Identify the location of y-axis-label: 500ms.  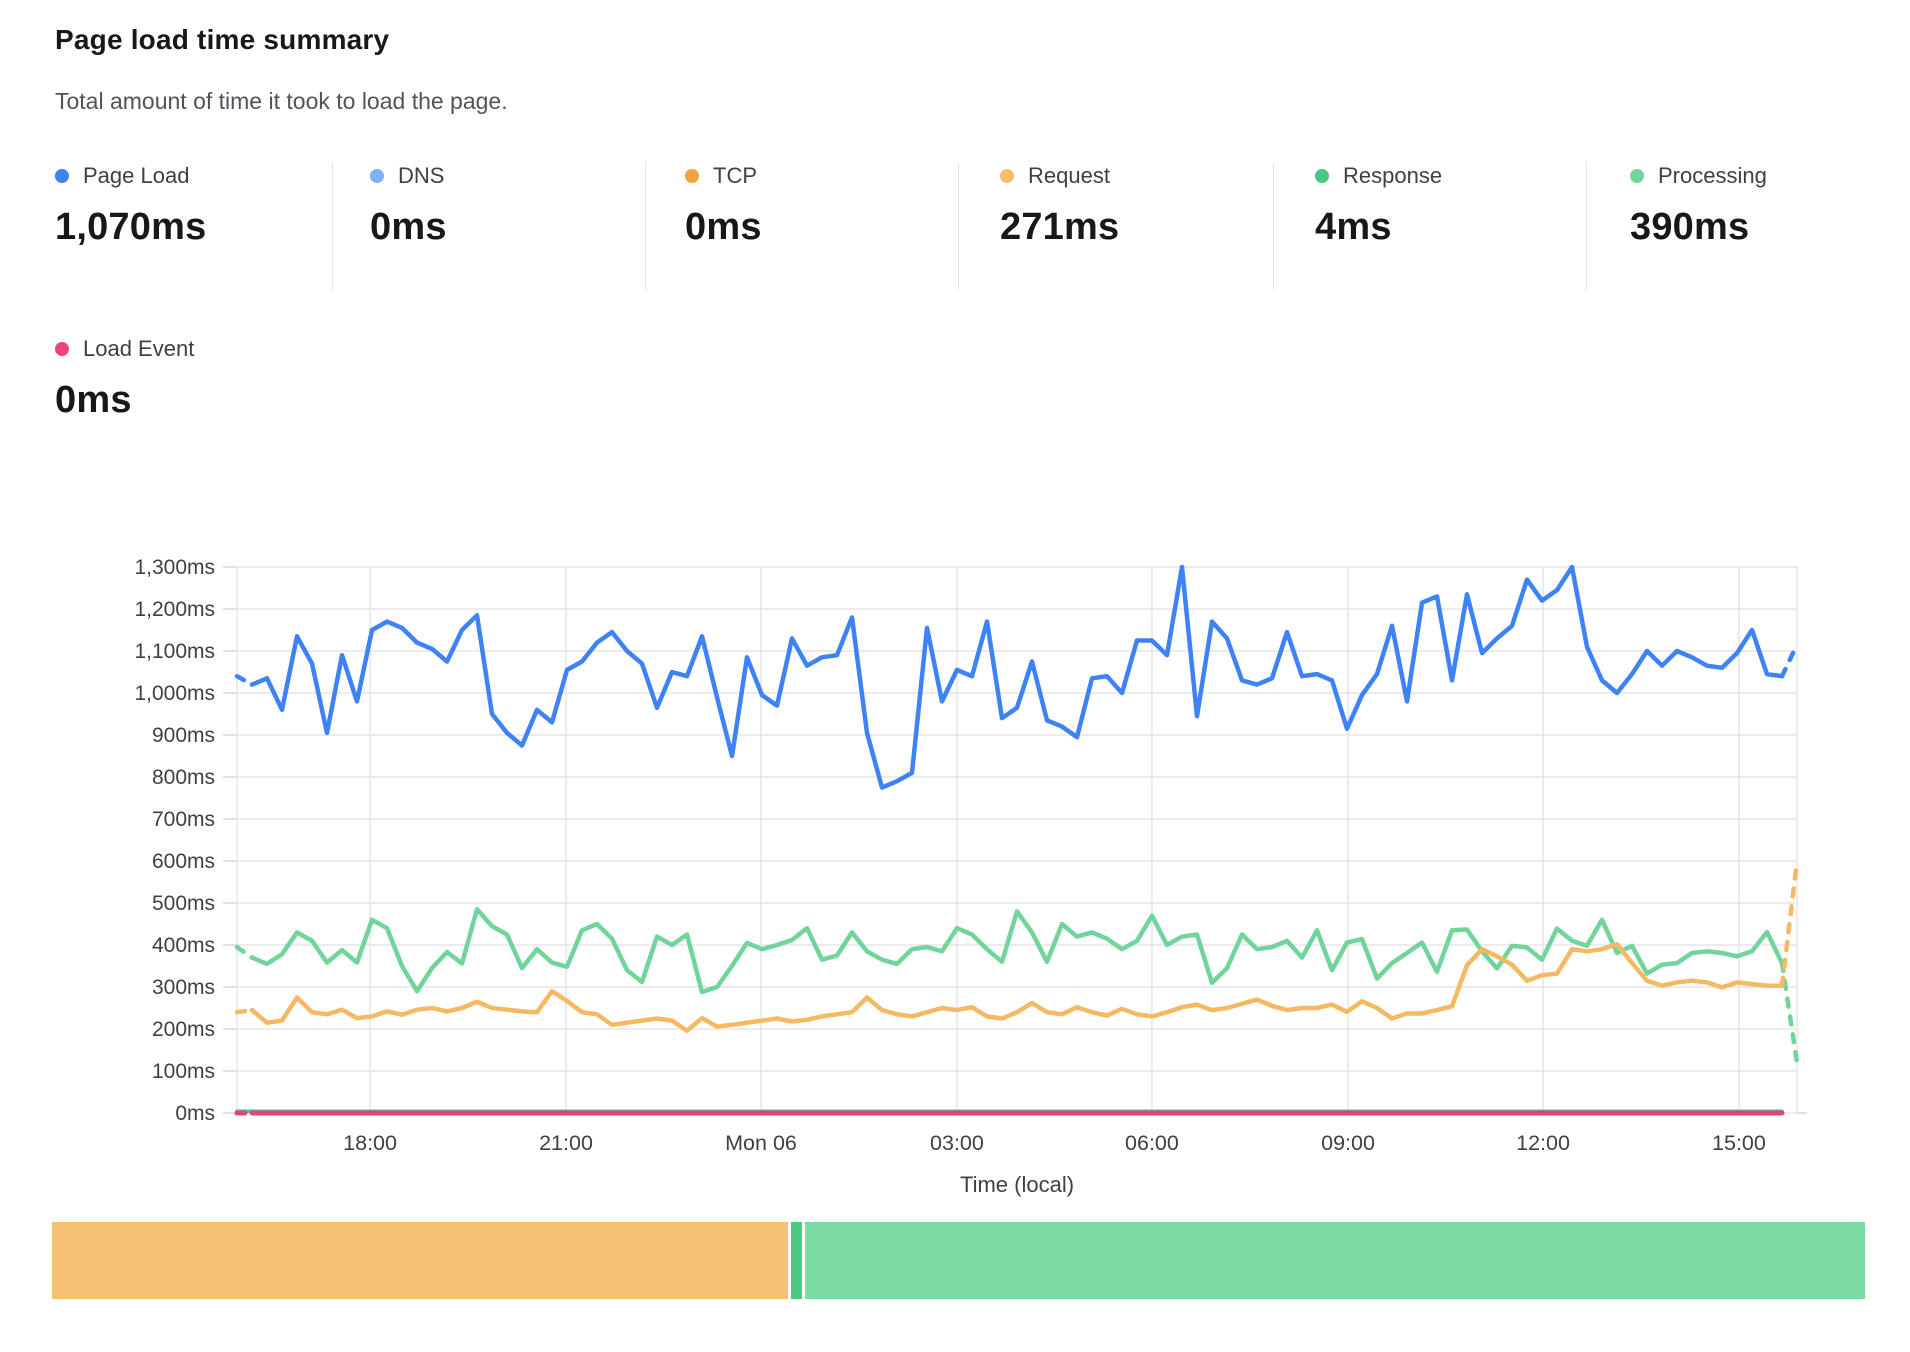
(183, 903).